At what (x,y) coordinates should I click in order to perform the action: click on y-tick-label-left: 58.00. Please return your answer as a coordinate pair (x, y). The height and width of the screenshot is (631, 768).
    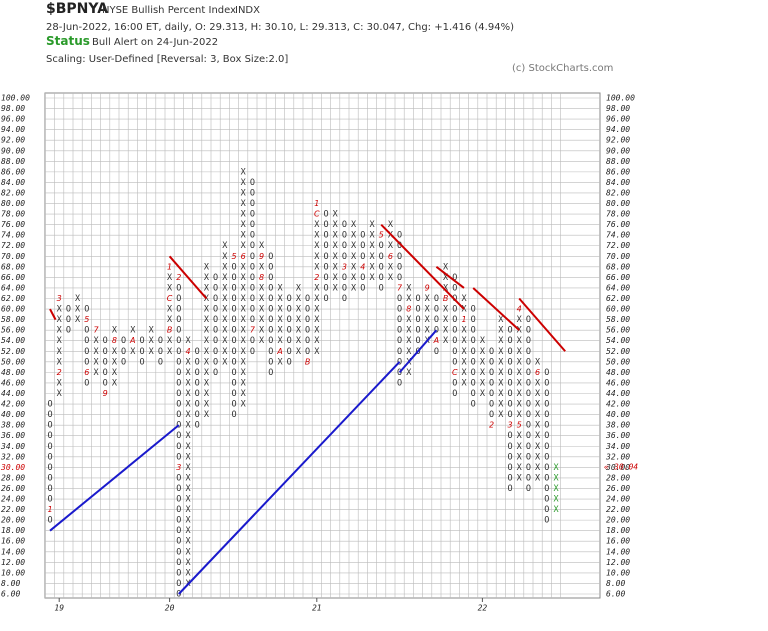
    Looking at the image, I should click on (13, 319).